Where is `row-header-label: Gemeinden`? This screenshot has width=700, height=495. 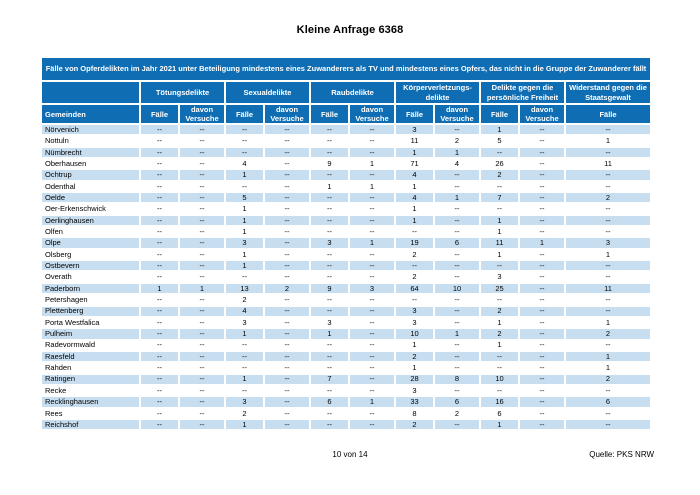 row-header-label: Gemeinden is located at coordinates (90, 114).